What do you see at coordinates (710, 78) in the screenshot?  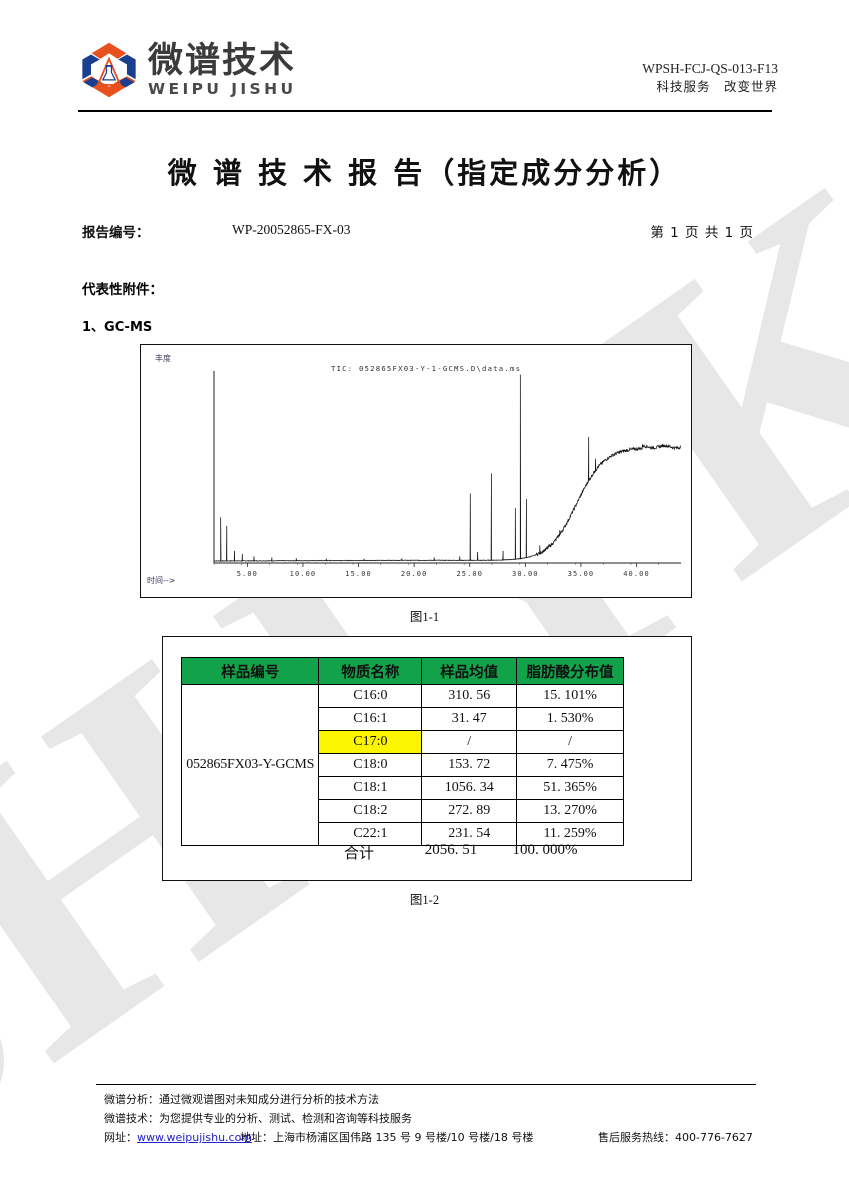 I see `header-right-block: WPSH-FCJ-QS-013-F13 科技服务 改变世界` at bounding box center [710, 78].